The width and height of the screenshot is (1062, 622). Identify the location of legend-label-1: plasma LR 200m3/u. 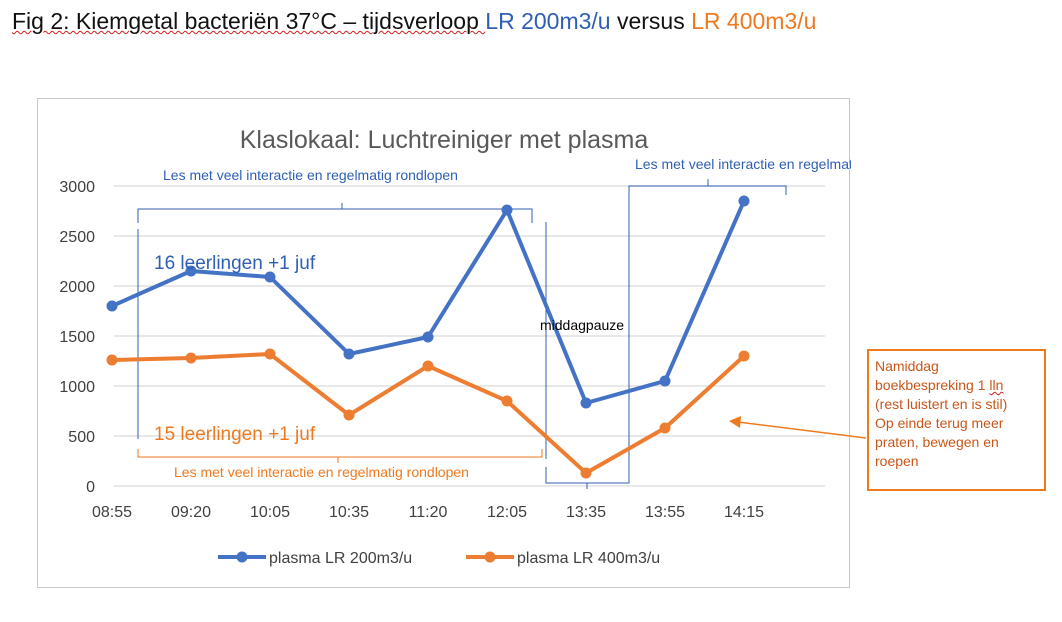
(340, 558).